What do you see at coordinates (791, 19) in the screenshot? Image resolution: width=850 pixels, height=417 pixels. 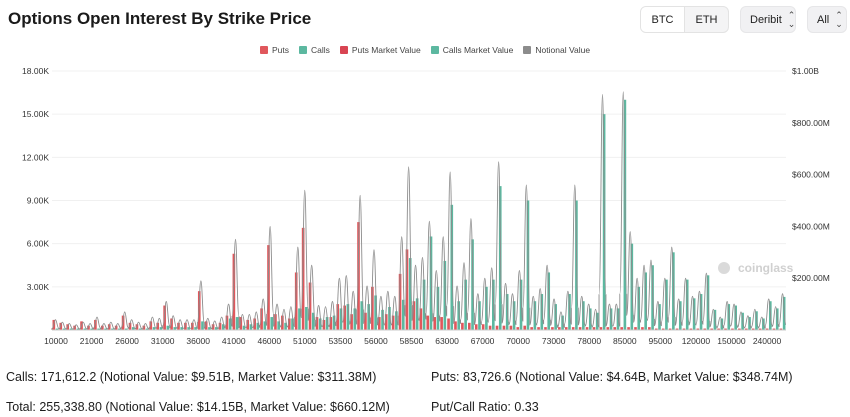 I see `chevron-updown-icon: ⌃ ⌄` at bounding box center [791, 19].